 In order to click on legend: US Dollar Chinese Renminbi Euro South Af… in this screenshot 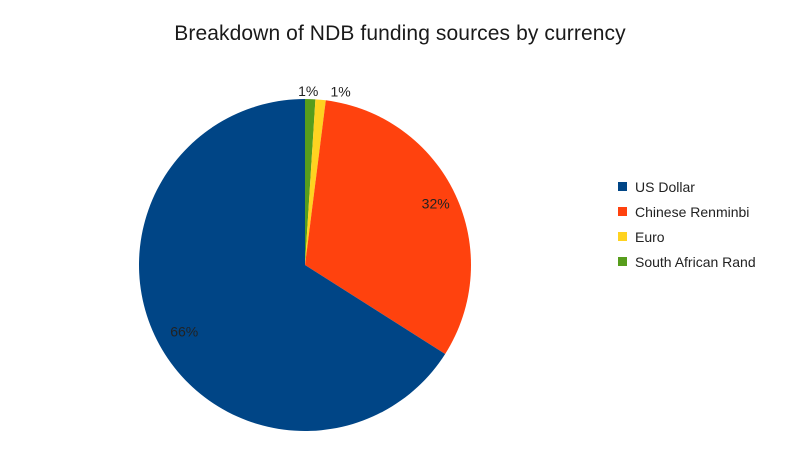, I will do `click(687, 224)`.